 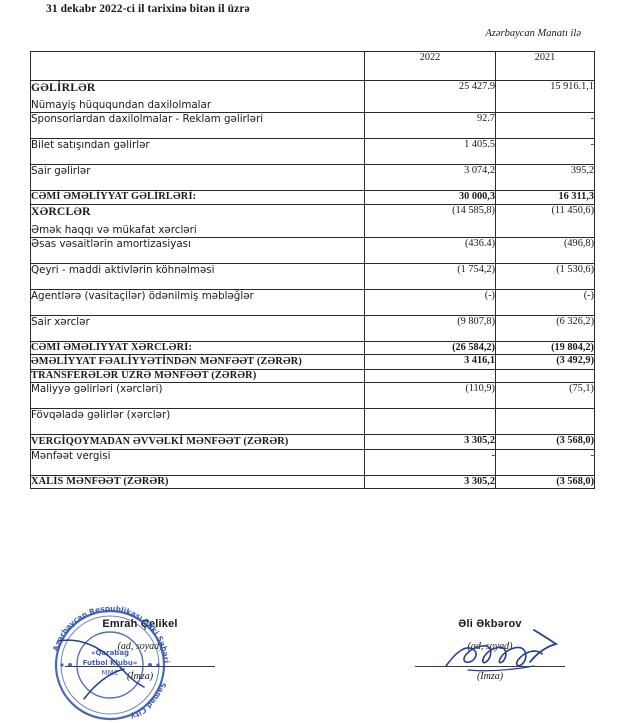 I want to click on row-label-text: Əmək haqqı və mükafat xərcləri, so click(x=114, y=229).